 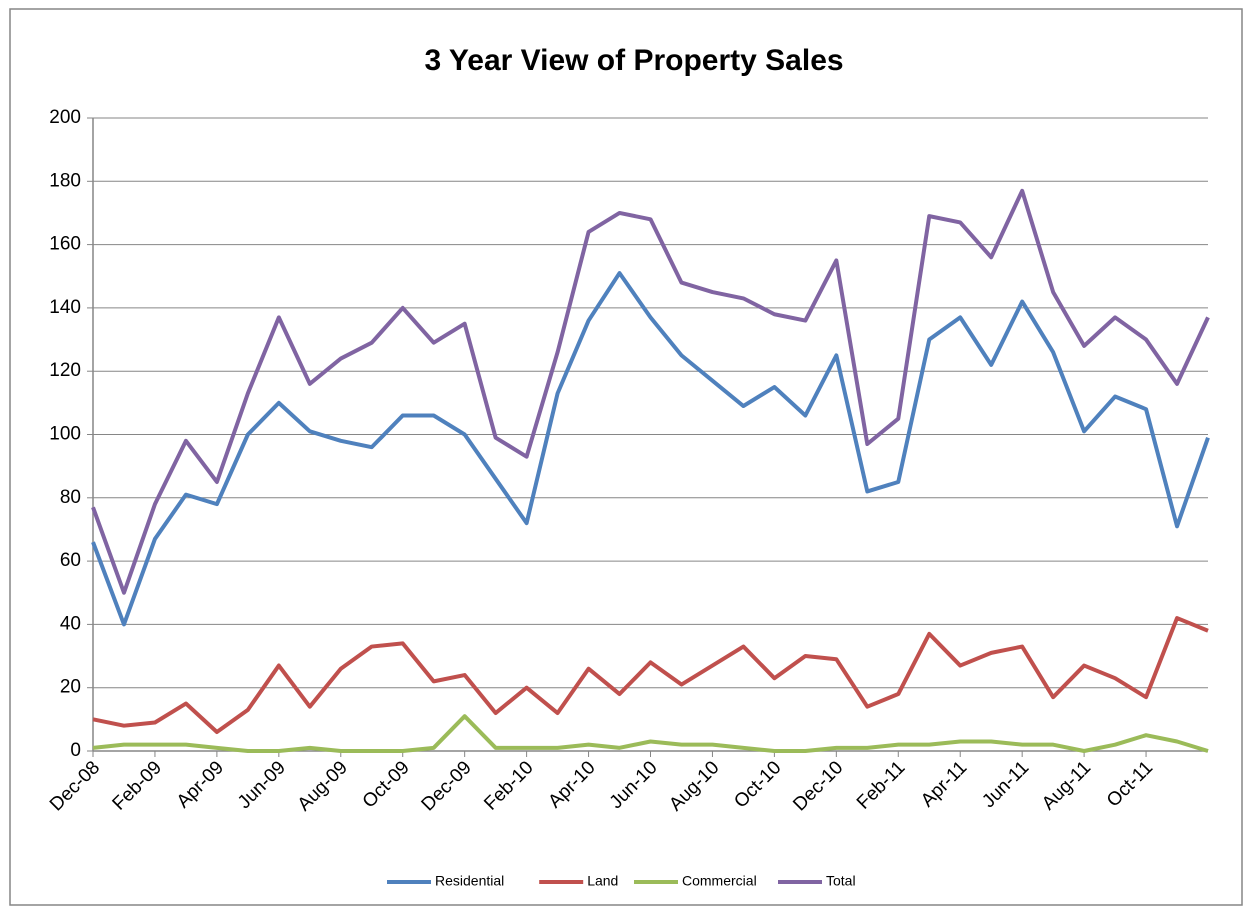 What do you see at coordinates (841, 881) in the screenshot?
I see `legend-label: Total` at bounding box center [841, 881].